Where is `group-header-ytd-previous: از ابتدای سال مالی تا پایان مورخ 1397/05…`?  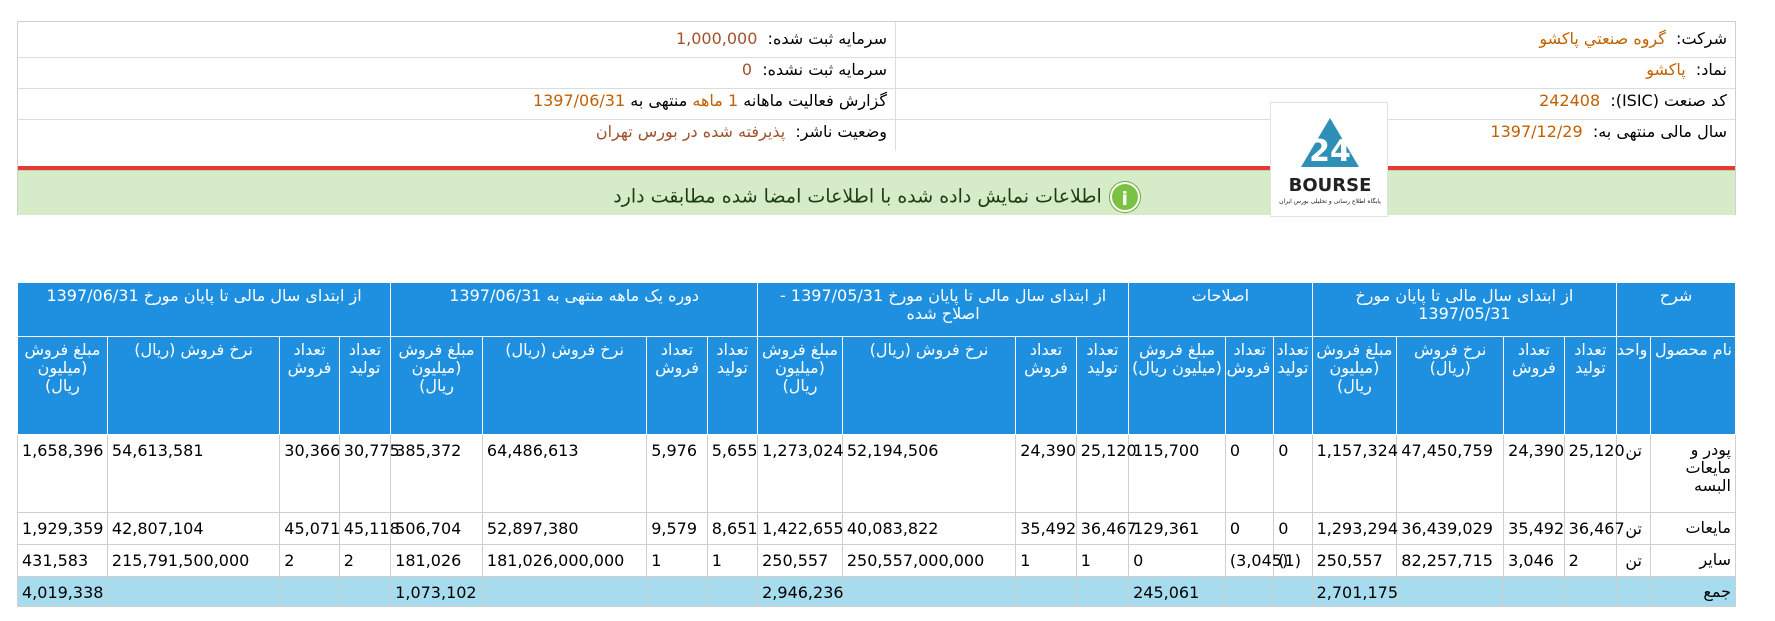
group-header-ytd-previous: از ابتدای سال مالی تا پایان مورخ 1397/05… is located at coordinates (1464, 309).